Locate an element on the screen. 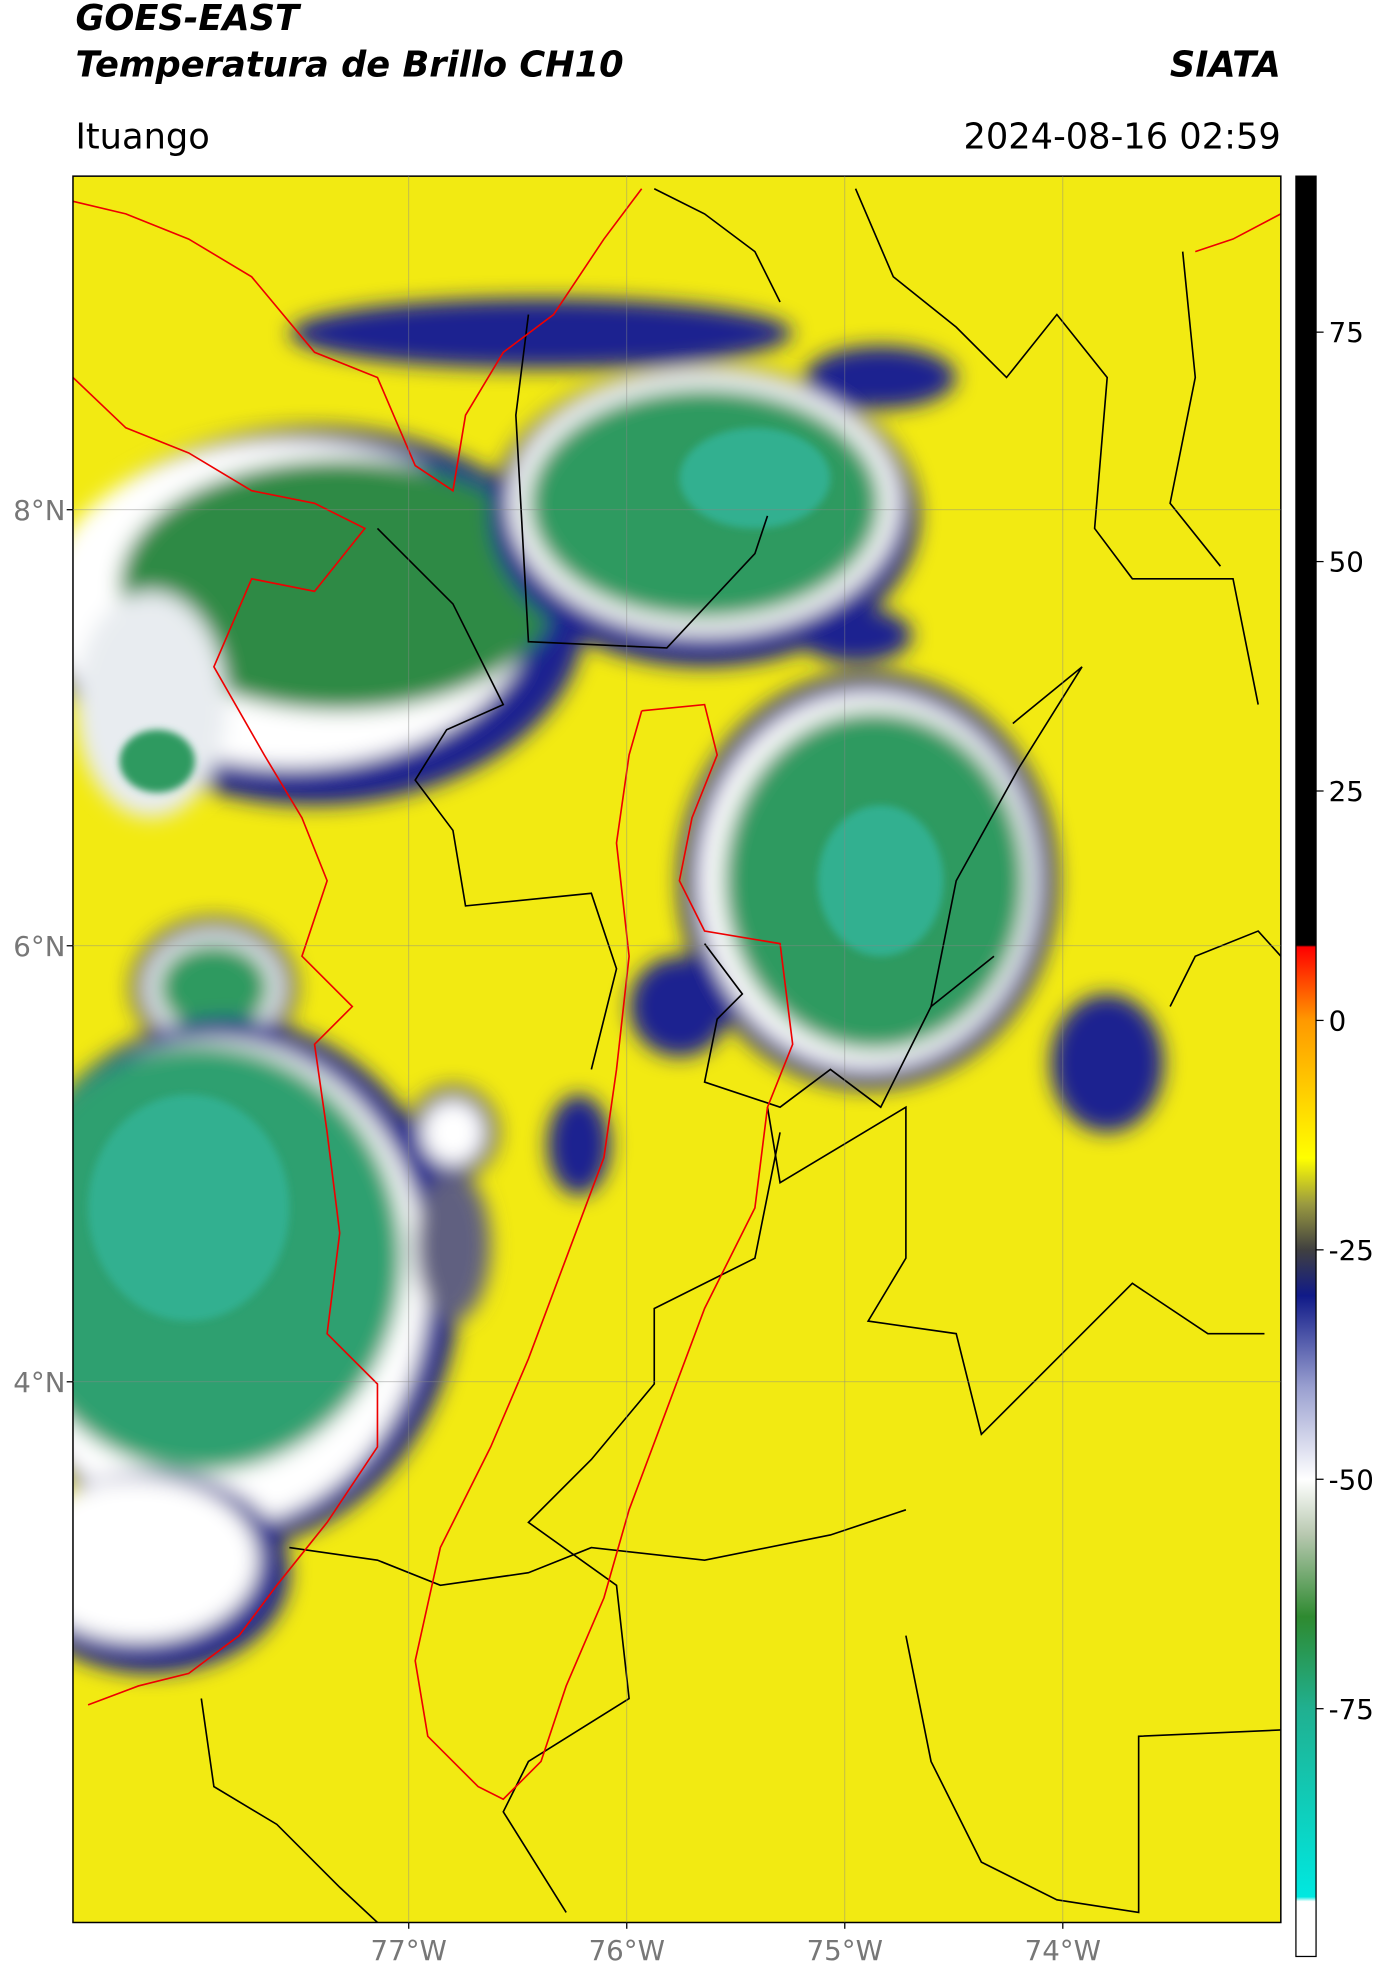 The height and width of the screenshot is (1981, 1384). colorbar-tick-label: 25 is located at coordinates (1346, 791).